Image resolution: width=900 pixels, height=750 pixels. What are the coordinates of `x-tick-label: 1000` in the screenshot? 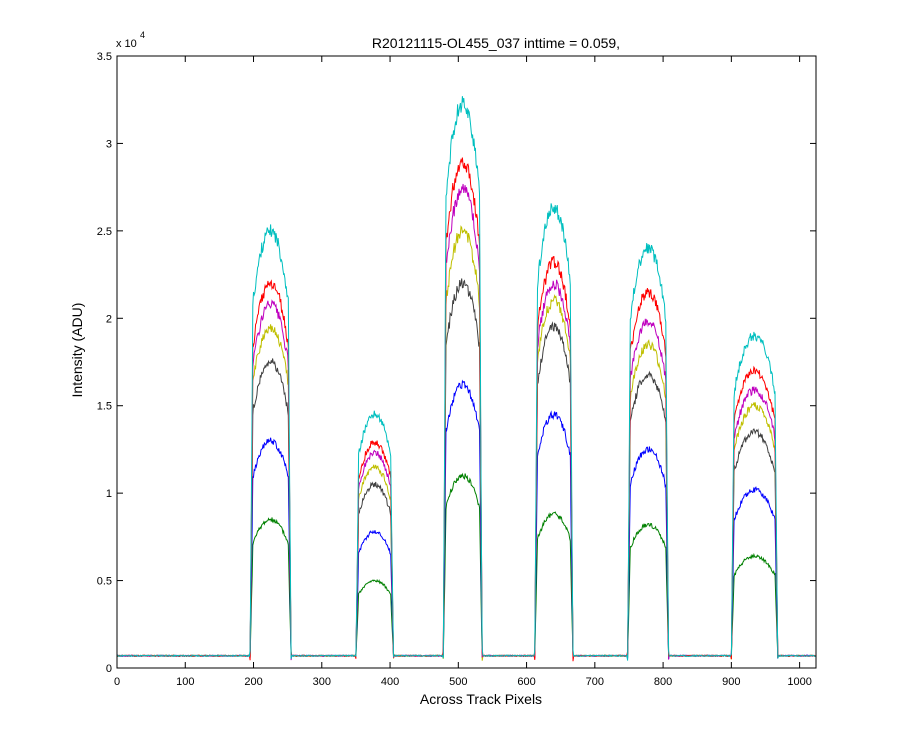 It's located at (799, 682).